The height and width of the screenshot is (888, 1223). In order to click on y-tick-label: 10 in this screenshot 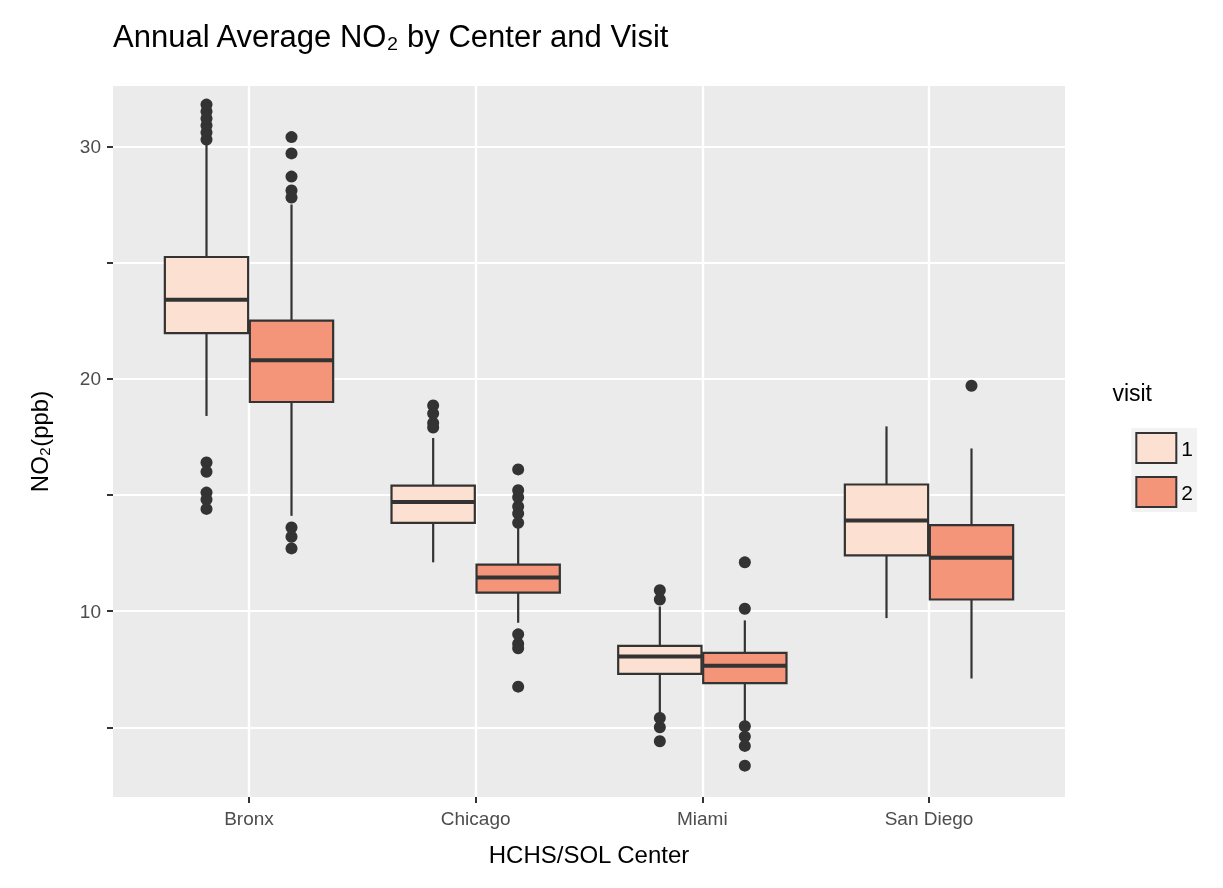, I will do `click(90, 611)`.